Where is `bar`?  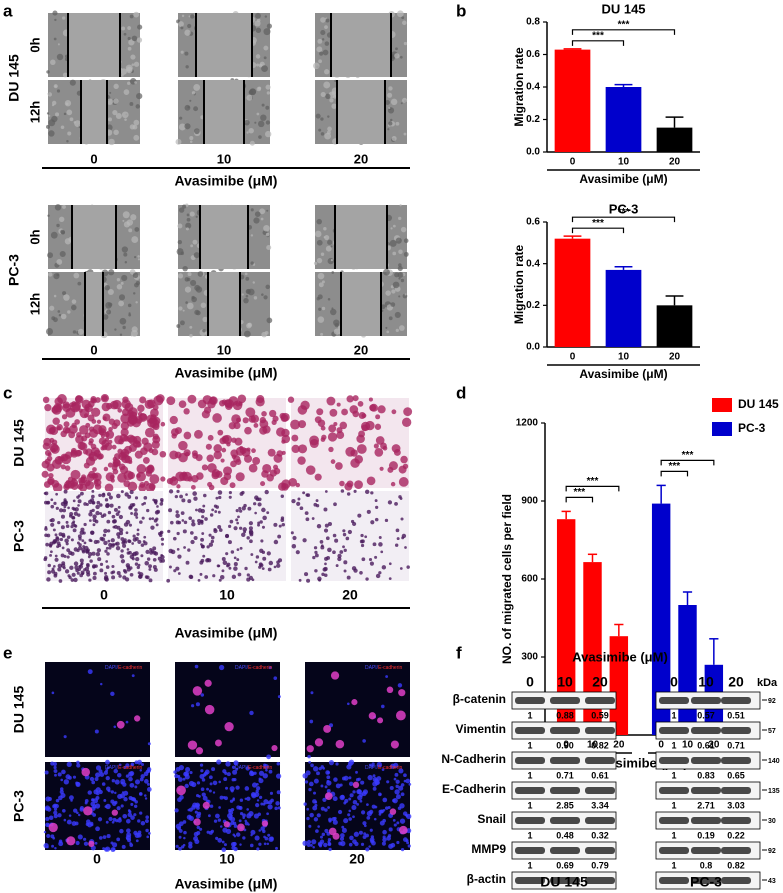
bar is located at coordinates (623, 308).